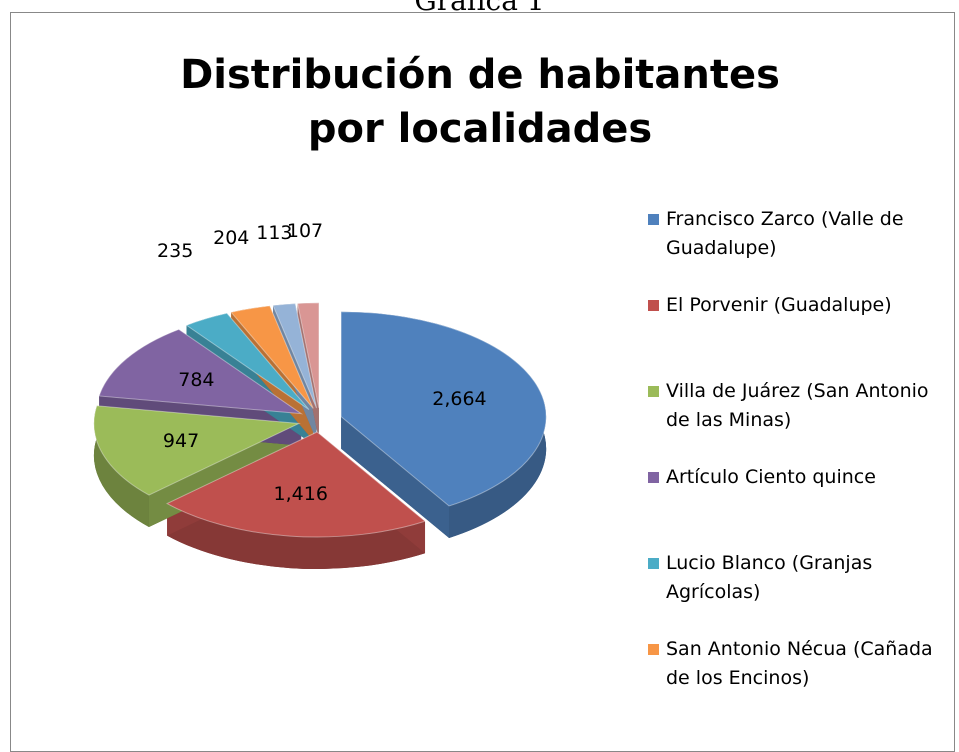 This screenshot has height=752, width=959. What do you see at coordinates (769, 577) in the screenshot?
I see `legend-label: Lucio Blanco (Granjas Agrícolas)` at bounding box center [769, 577].